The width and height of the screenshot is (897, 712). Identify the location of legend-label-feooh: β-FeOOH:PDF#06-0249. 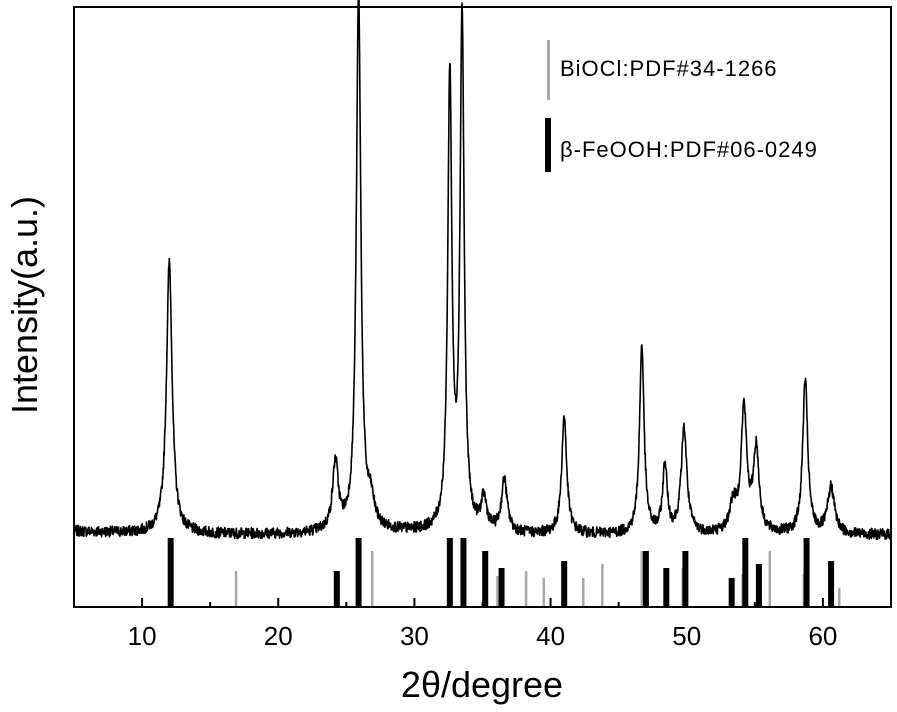
(689, 149).